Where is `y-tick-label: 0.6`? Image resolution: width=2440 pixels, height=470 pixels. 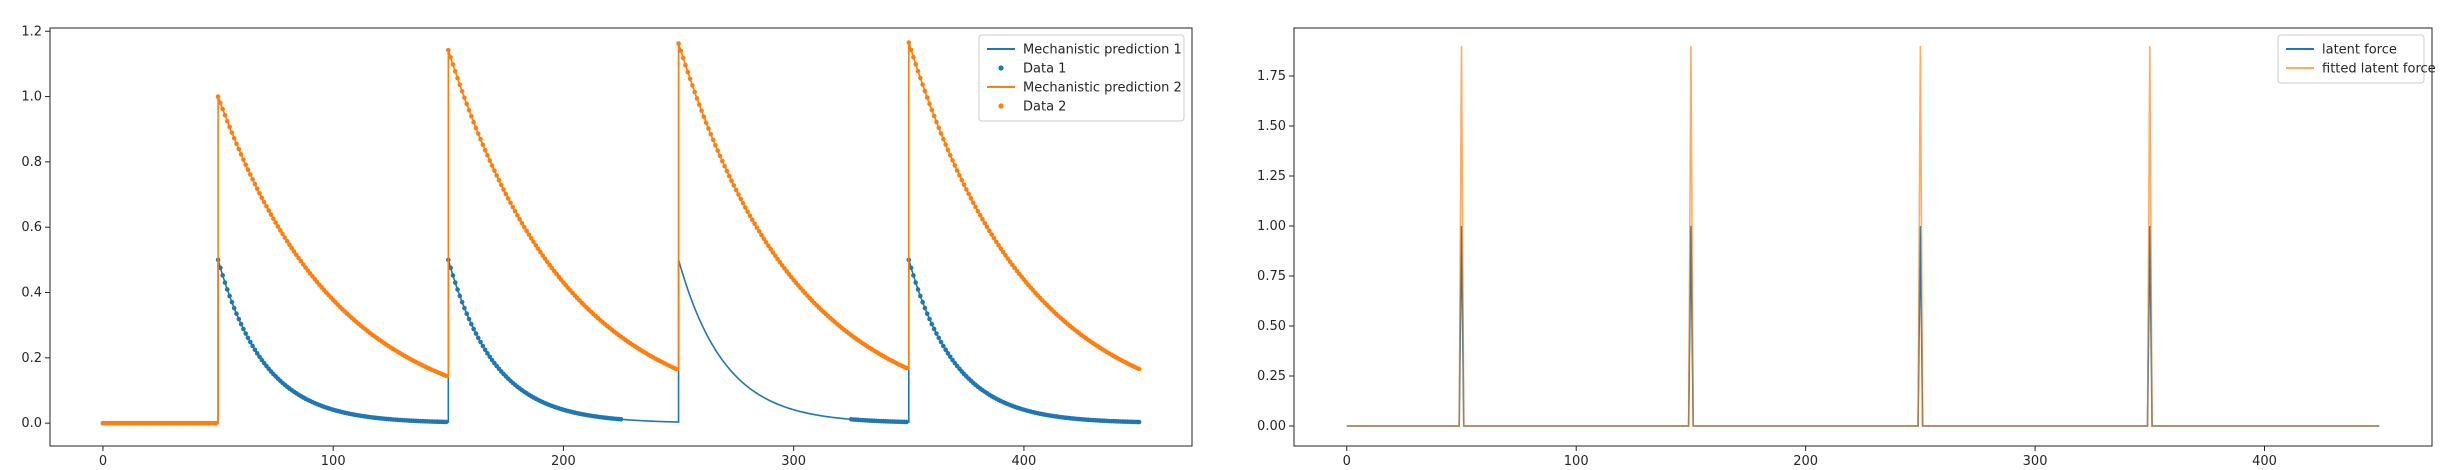 y-tick-label: 0.6 is located at coordinates (31, 227).